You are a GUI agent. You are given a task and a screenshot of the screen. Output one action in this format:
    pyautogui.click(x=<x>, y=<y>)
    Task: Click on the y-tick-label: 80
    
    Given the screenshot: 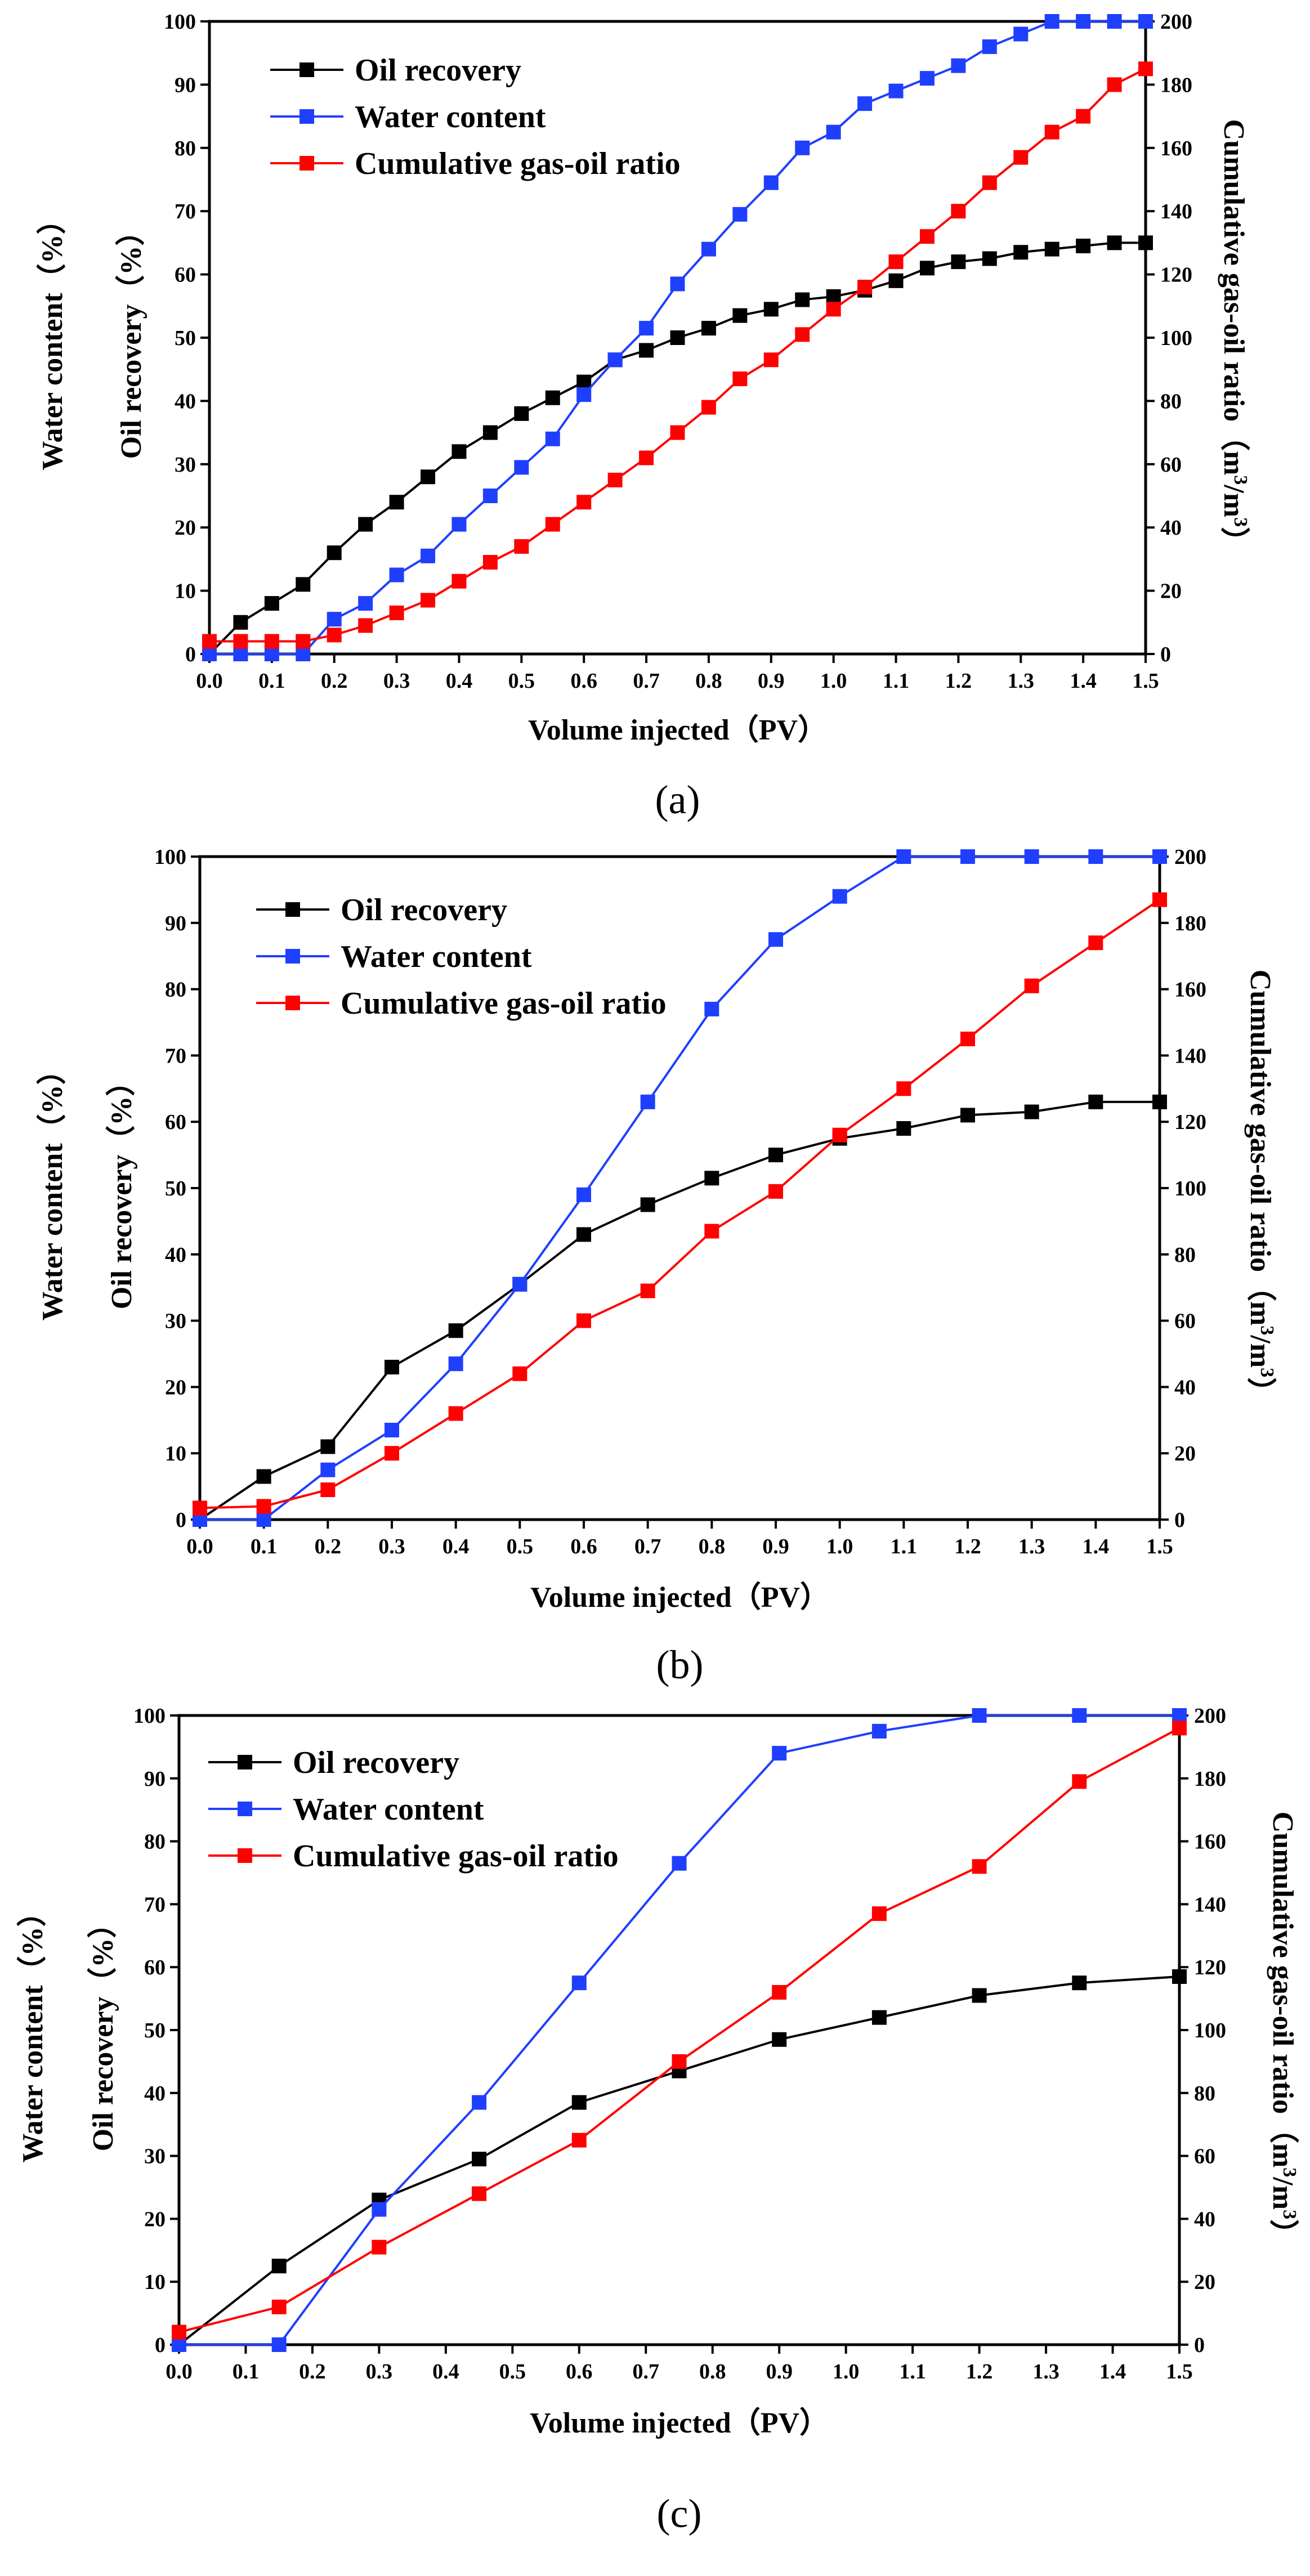 What is the action you would take?
    pyautogui.click(x=175, y=990)
    